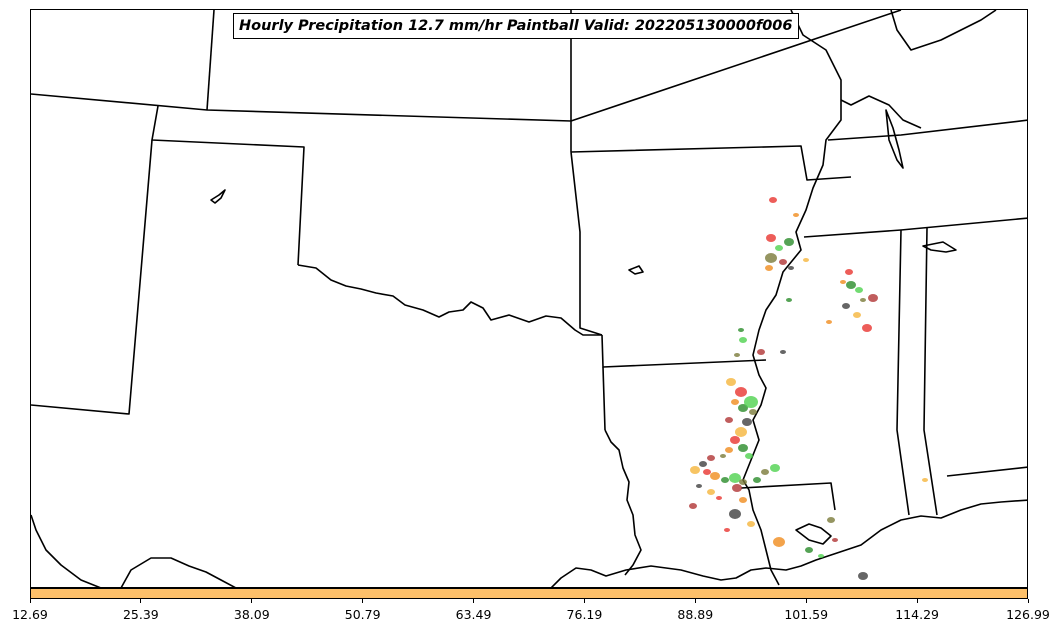  I want to click on colorbar-tick-label: 12.69, so click(30, 614).